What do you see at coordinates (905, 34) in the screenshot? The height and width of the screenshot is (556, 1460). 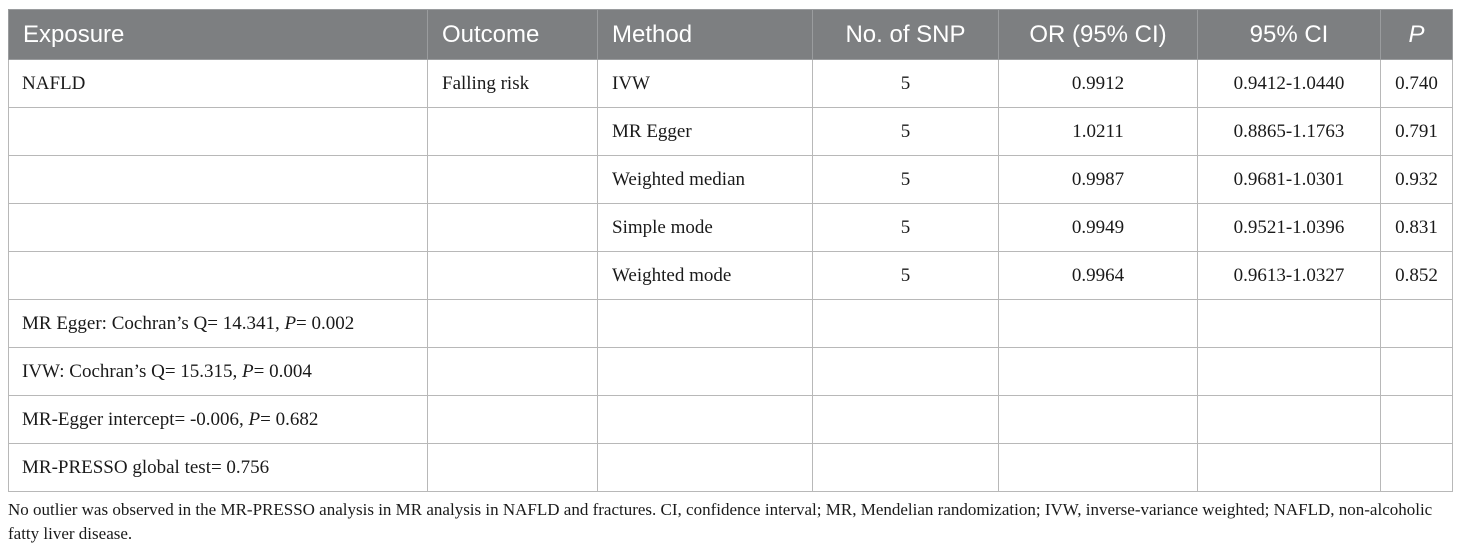 I see `header-snp-count: No. of SNP` at bounding box center [905, 34].